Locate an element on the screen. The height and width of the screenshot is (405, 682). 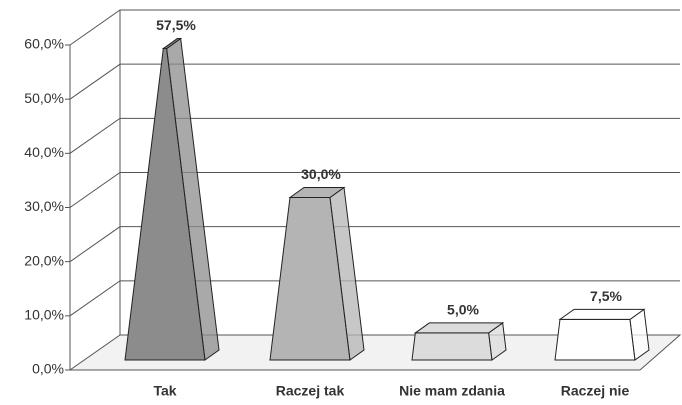
y-tick-label: 50,0% is located at coordinates (44, 98).